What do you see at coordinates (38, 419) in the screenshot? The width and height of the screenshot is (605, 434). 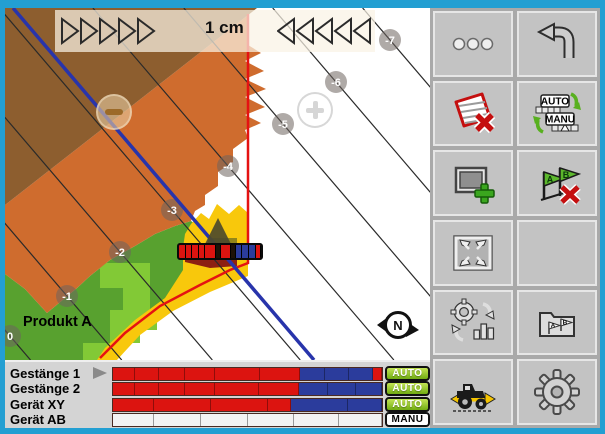 I see `device-label: Gerät AB` at bounding box center [38, 419].